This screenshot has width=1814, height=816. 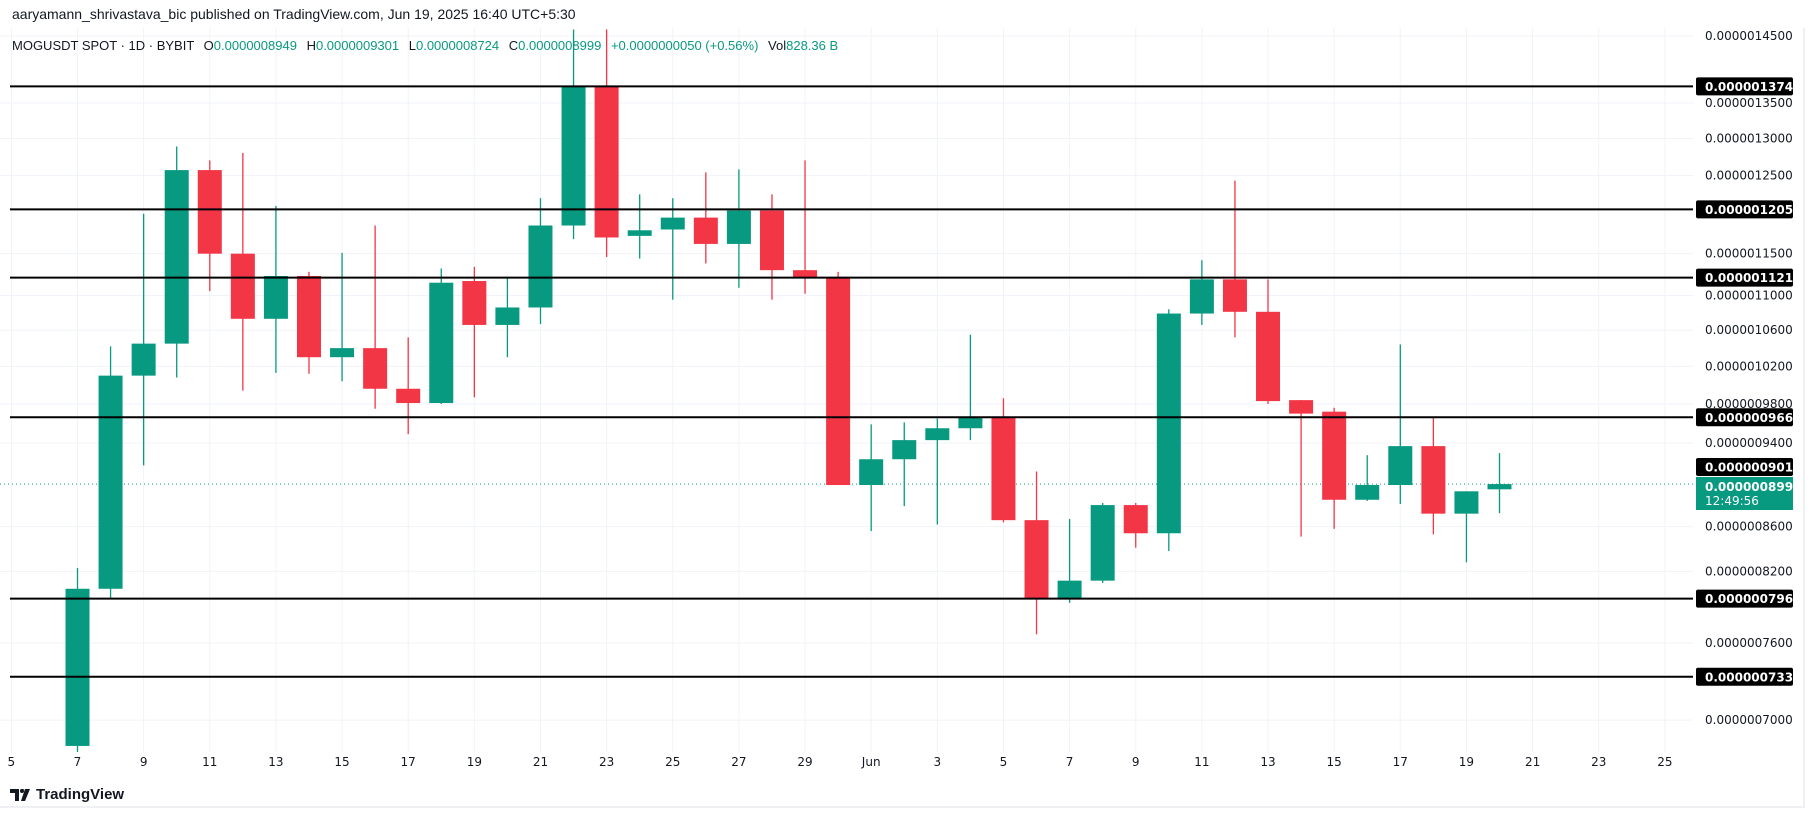 I want to click on price-tick-label: 0.0000007000, so click(x=1749, y=720).